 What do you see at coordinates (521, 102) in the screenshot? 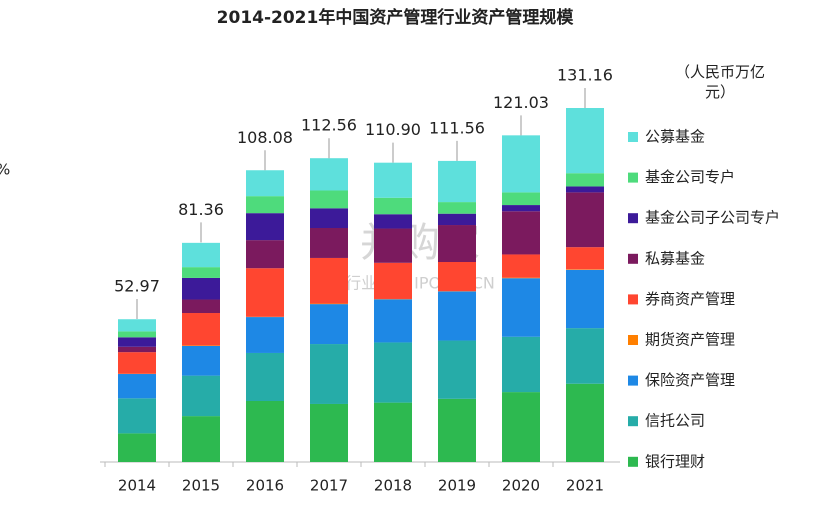
I see `total-label: 121.03` at bounding box center [521, 102].